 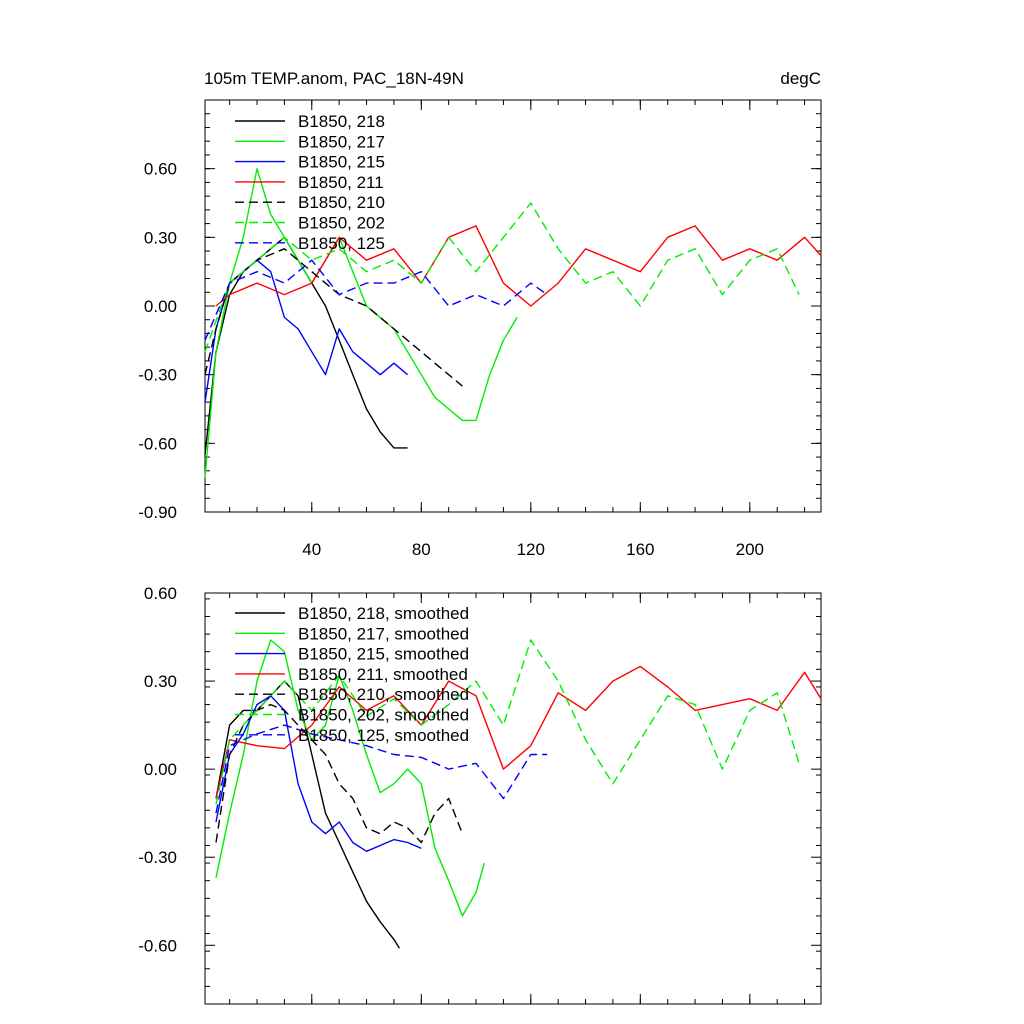 What do you see at coordinates (341, 223) in the screenshot?
I see `legend-label: B1850, 202` at bounding box center [341, 223].